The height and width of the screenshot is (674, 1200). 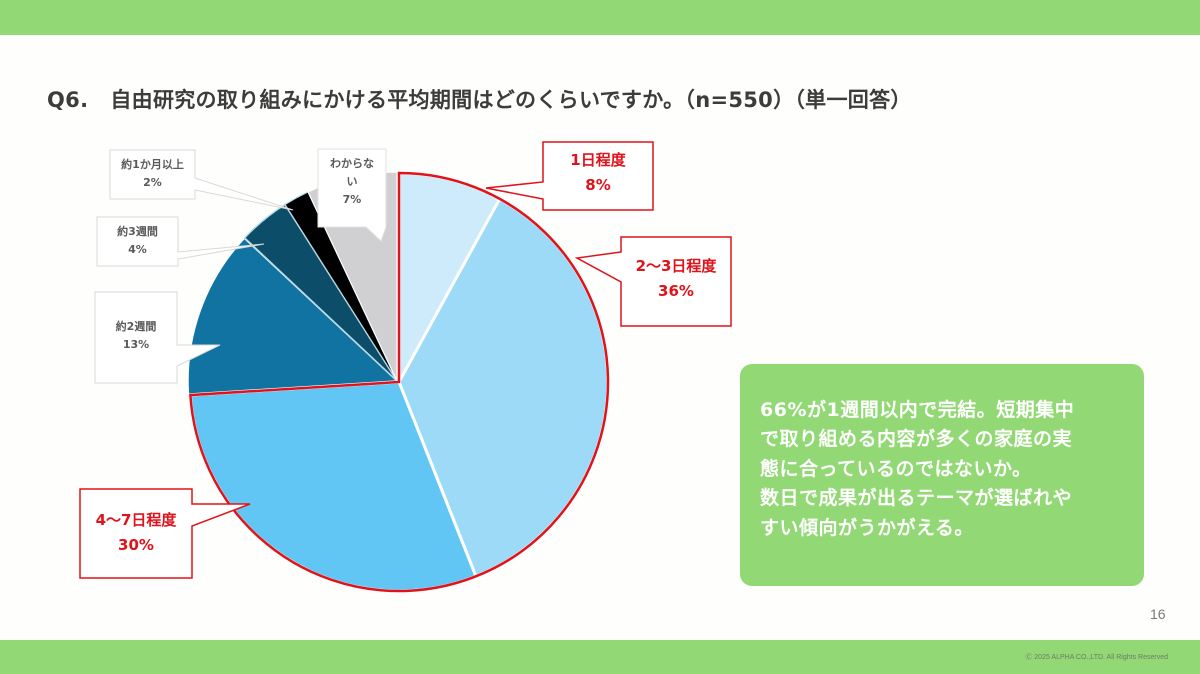 I want to click on label-4-7-days-value: 30%, so click(x=136, y=544).